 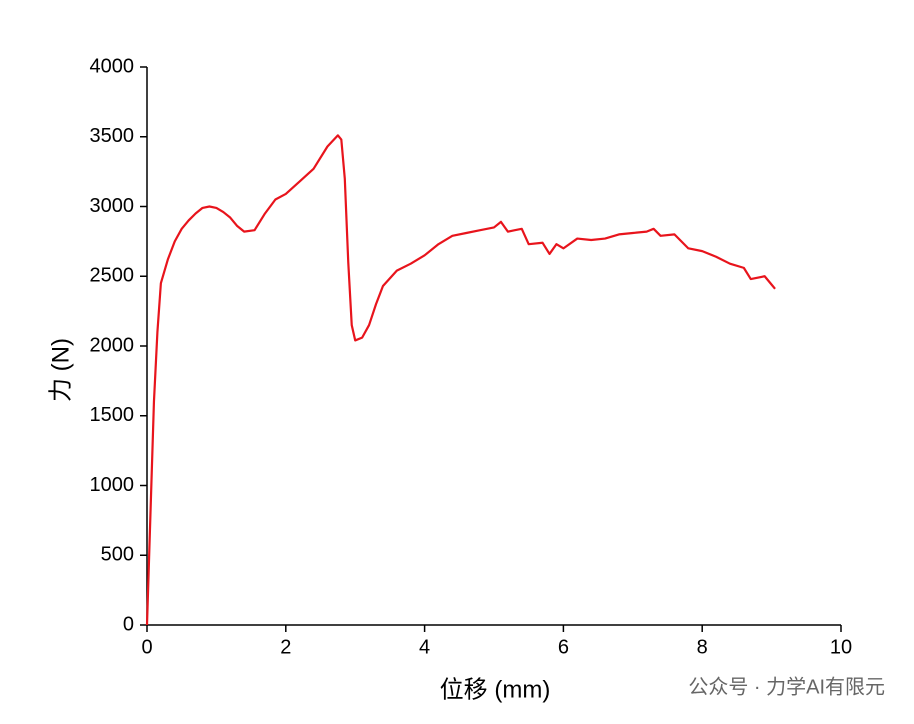 What do you see at coordinates (702, 647) in the screenshot?
I see `x-tick-label: 8` at bounding box center [702, 647].